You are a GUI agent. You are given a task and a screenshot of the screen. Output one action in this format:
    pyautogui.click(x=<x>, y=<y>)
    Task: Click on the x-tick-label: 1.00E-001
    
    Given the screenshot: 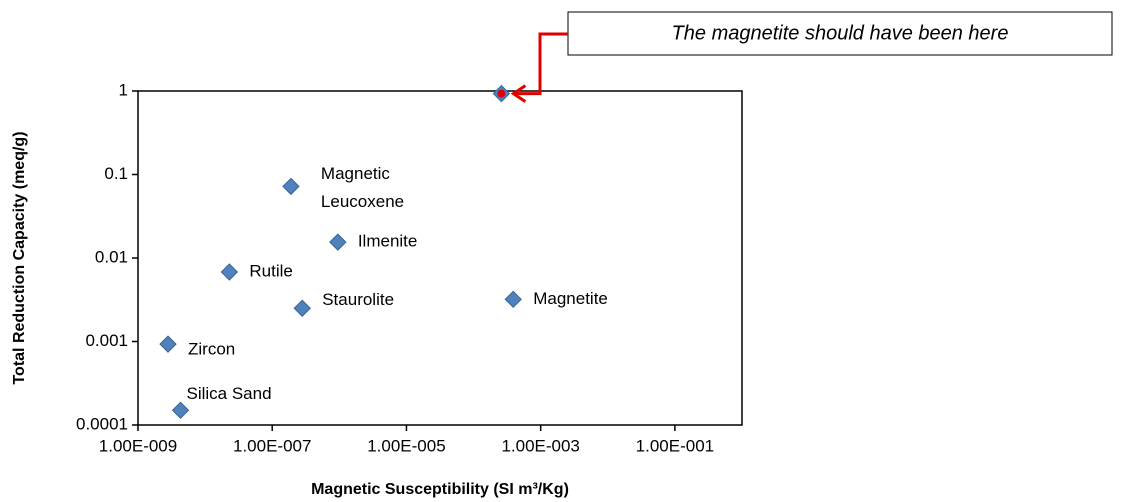 What is the action you would take?
    pyautogui.click(x=675, y=445)
    